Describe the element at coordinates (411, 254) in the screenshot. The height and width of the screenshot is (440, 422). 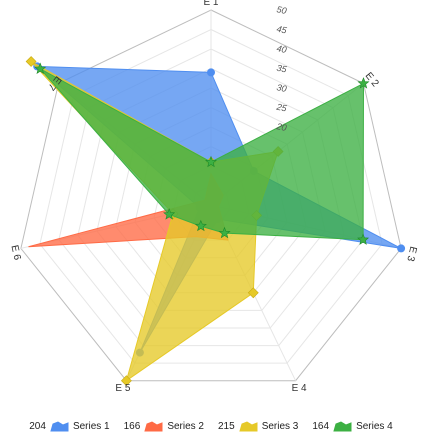
I see `axis-label: E 3` at that location.